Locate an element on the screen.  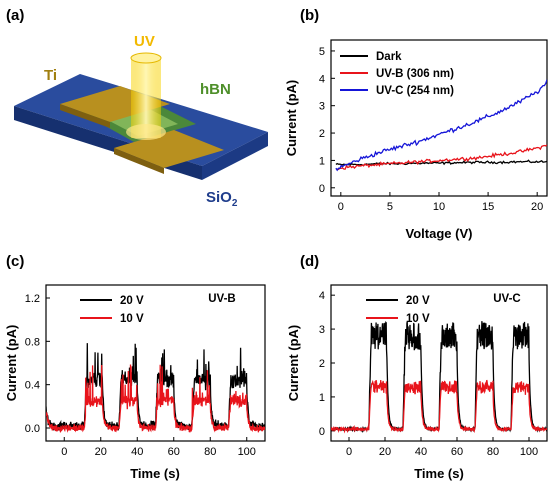
x-axis-label: Voltage (V) is located at coordinates (439, 233).